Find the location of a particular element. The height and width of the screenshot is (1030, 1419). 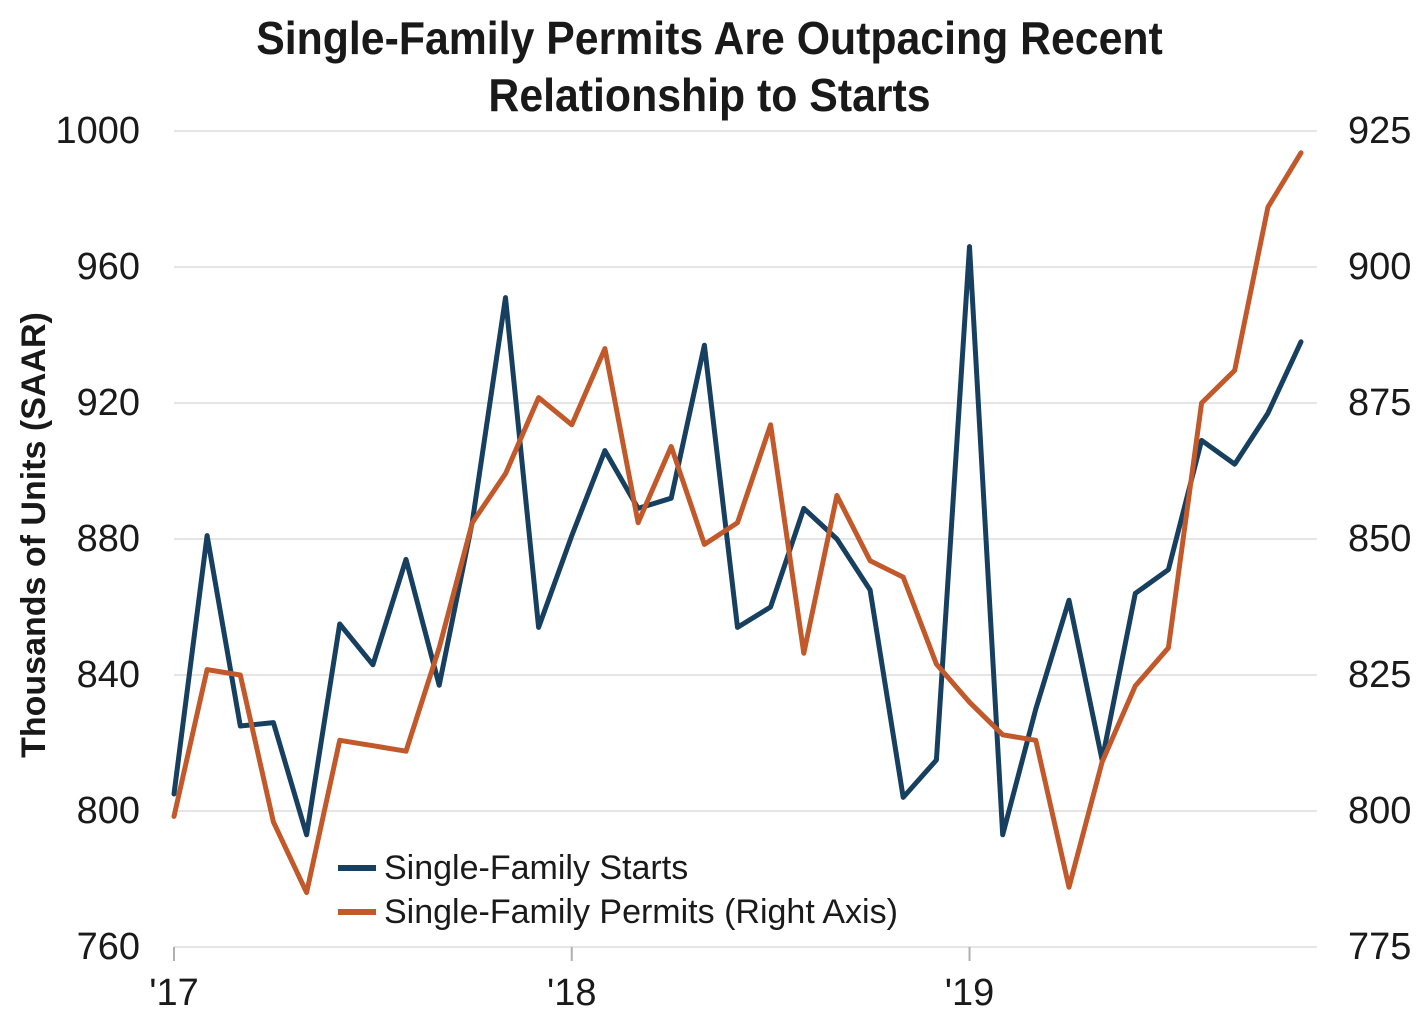

permits-legend-label: Single-Family Permits (Right Axis) is located at coordinates (641, 912).